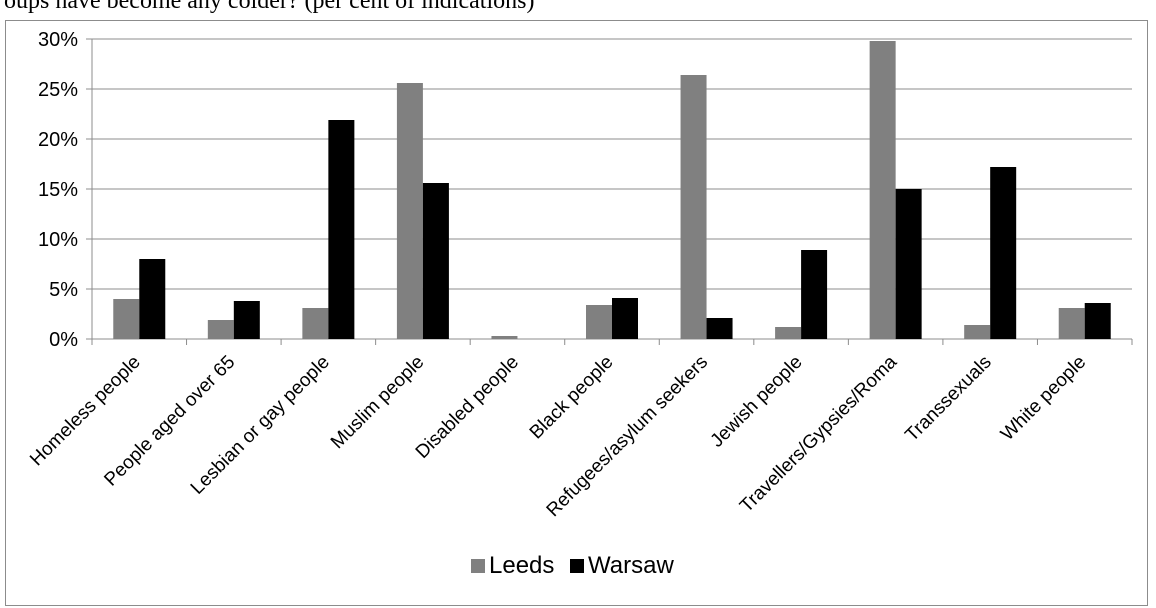  What do you see at coordinates (377, 402) in the screenshot?
I see `x-tick-label: Muslim people` at bounding box center [377, 402].